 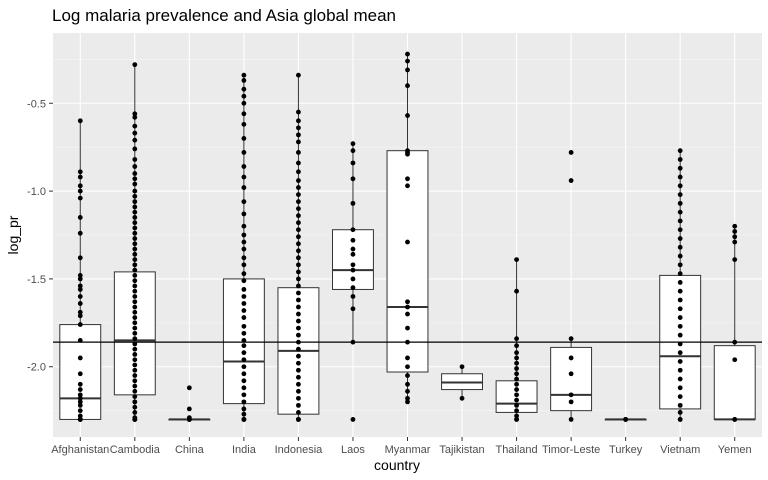 I want to click on y-tick-label: -0.5, so click(x=36, y=104).